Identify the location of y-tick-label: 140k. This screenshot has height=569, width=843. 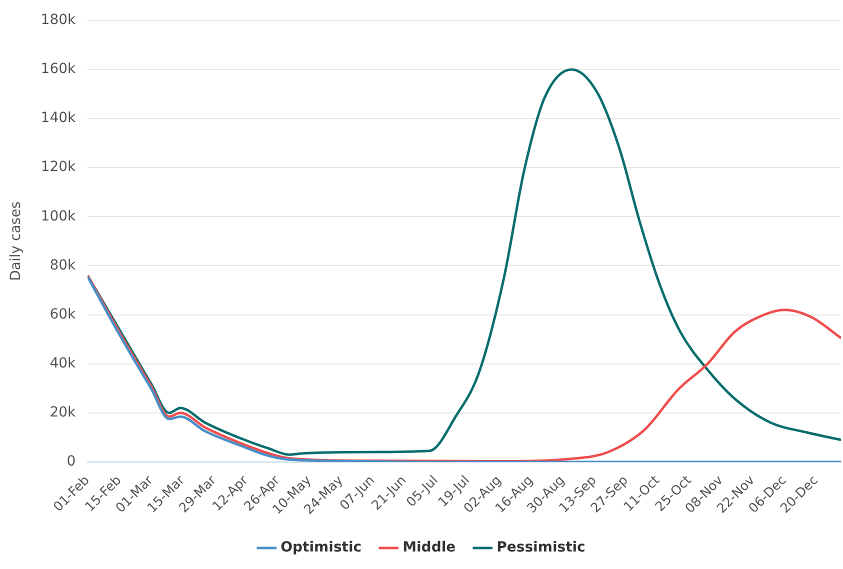
(58, 118).